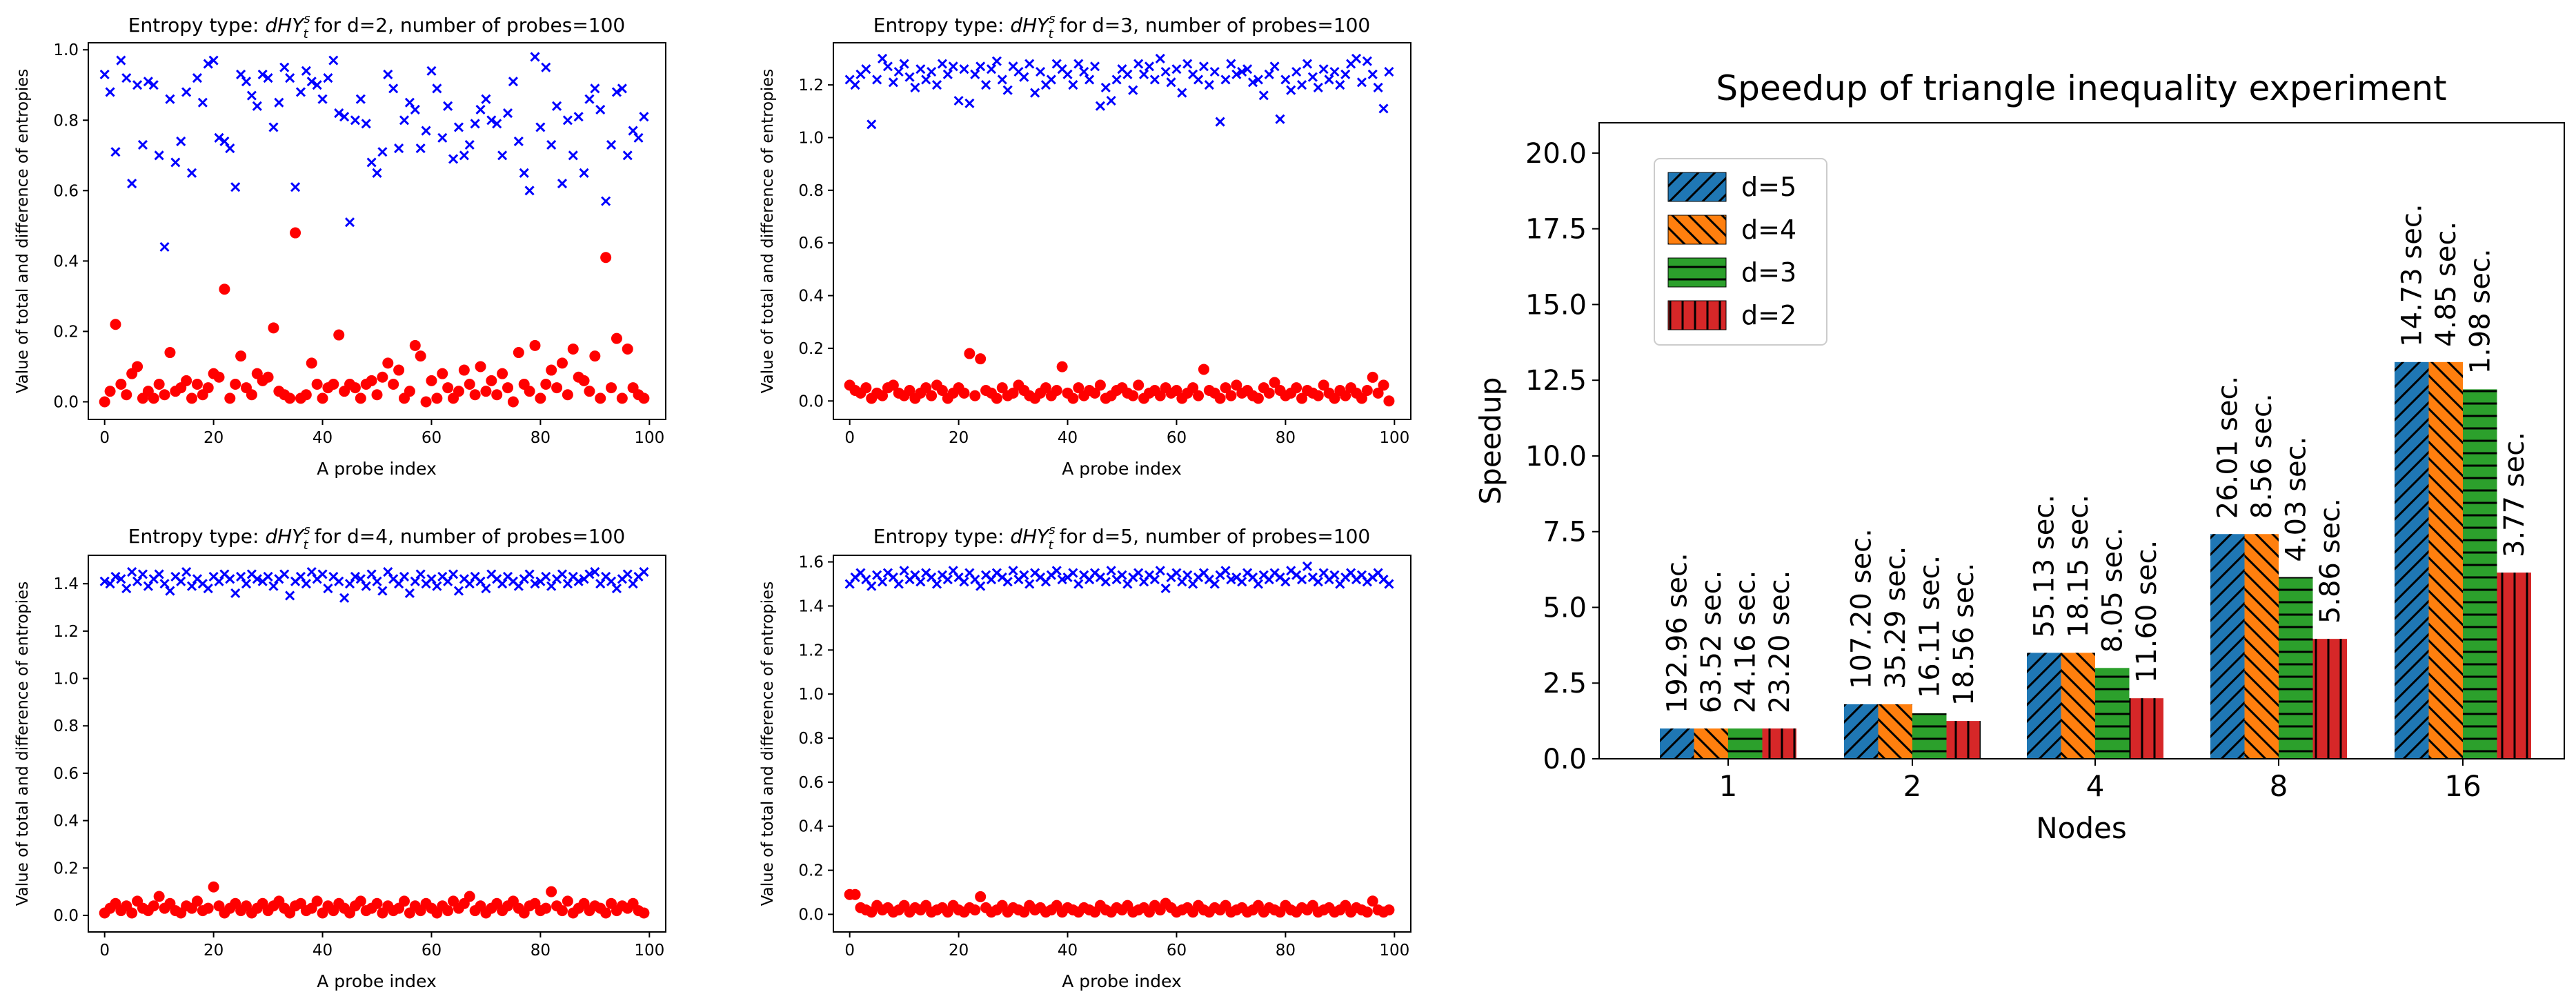  I want to click on legend-entry-d5: d=5, so click(1731, 187).